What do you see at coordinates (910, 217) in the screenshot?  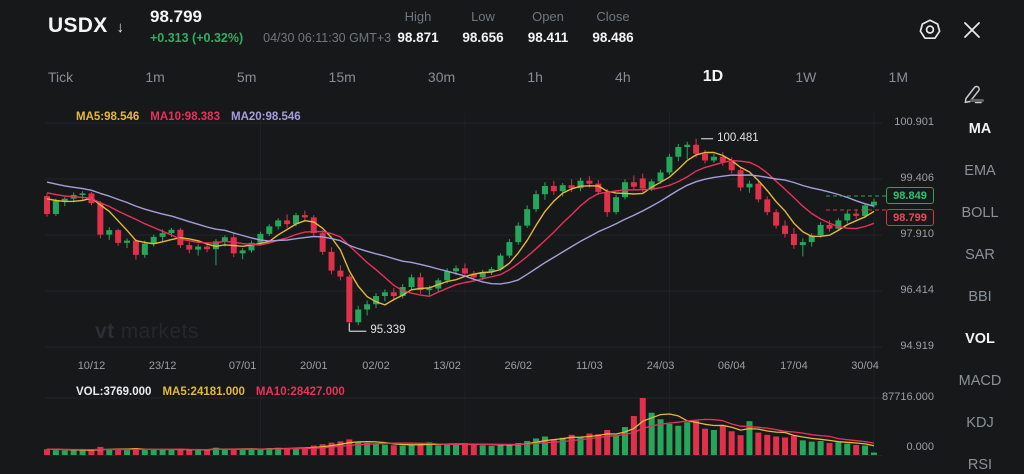 I see `last-price-badge: 98.799` at bounding box center [910, 217].